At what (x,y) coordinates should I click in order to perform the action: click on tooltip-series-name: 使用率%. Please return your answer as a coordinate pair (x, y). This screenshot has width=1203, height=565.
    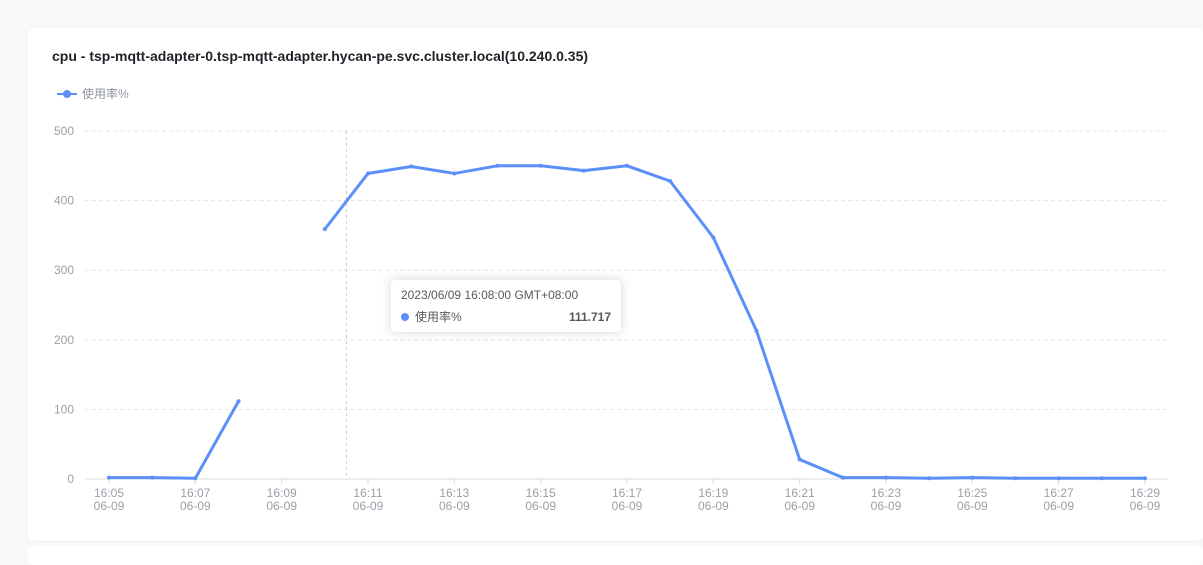
    Looking at the image, I should click on (438, 317).